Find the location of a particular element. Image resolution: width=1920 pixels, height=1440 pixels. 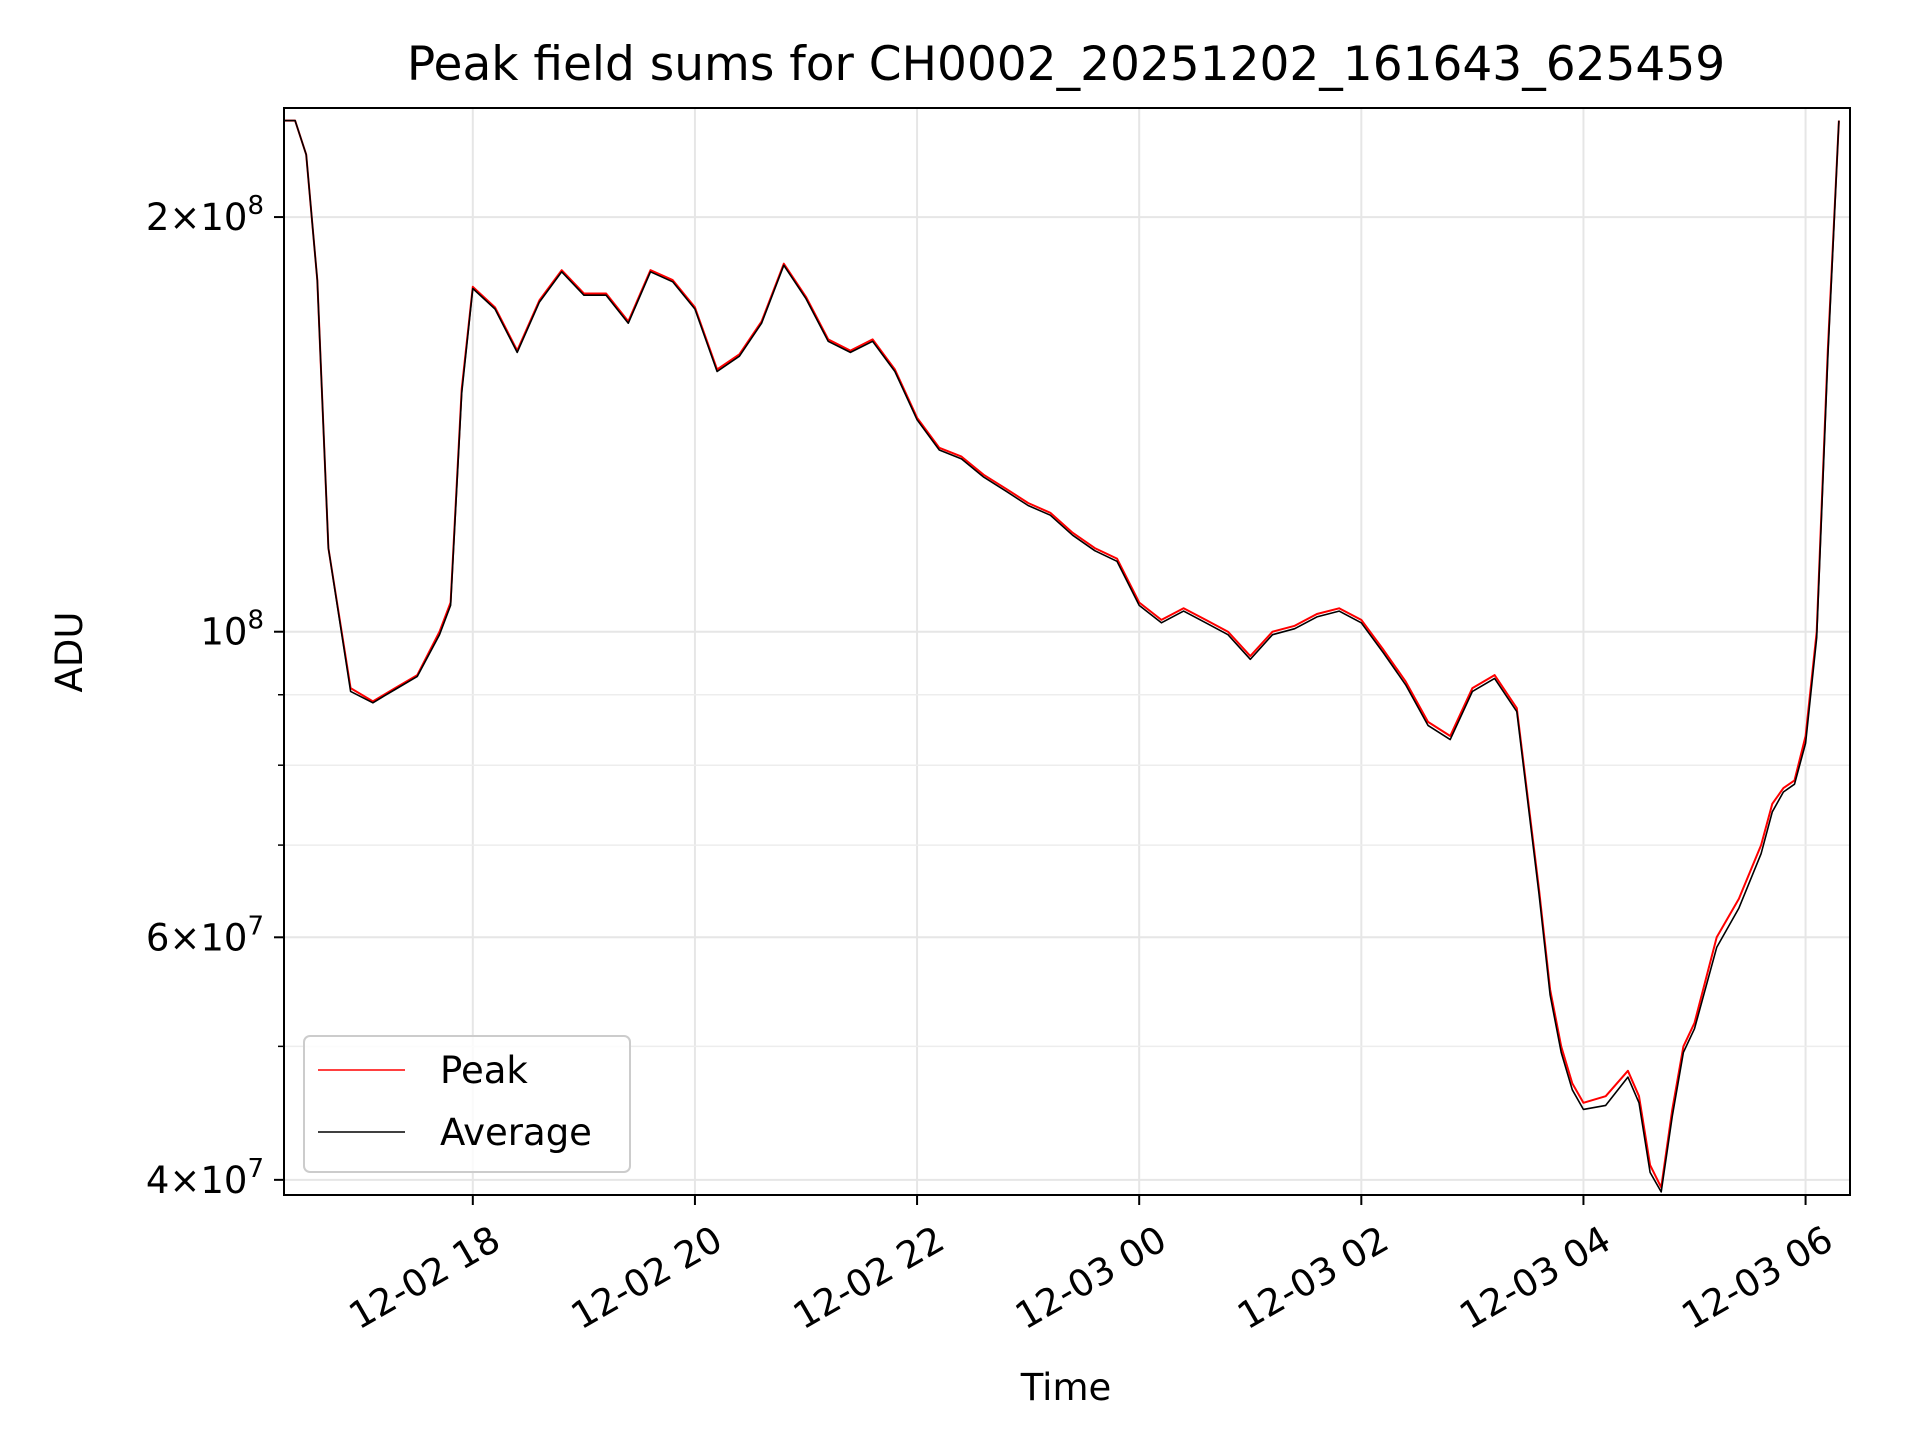

y-tick-label: 2×108 is located at coordinates (205, 215).